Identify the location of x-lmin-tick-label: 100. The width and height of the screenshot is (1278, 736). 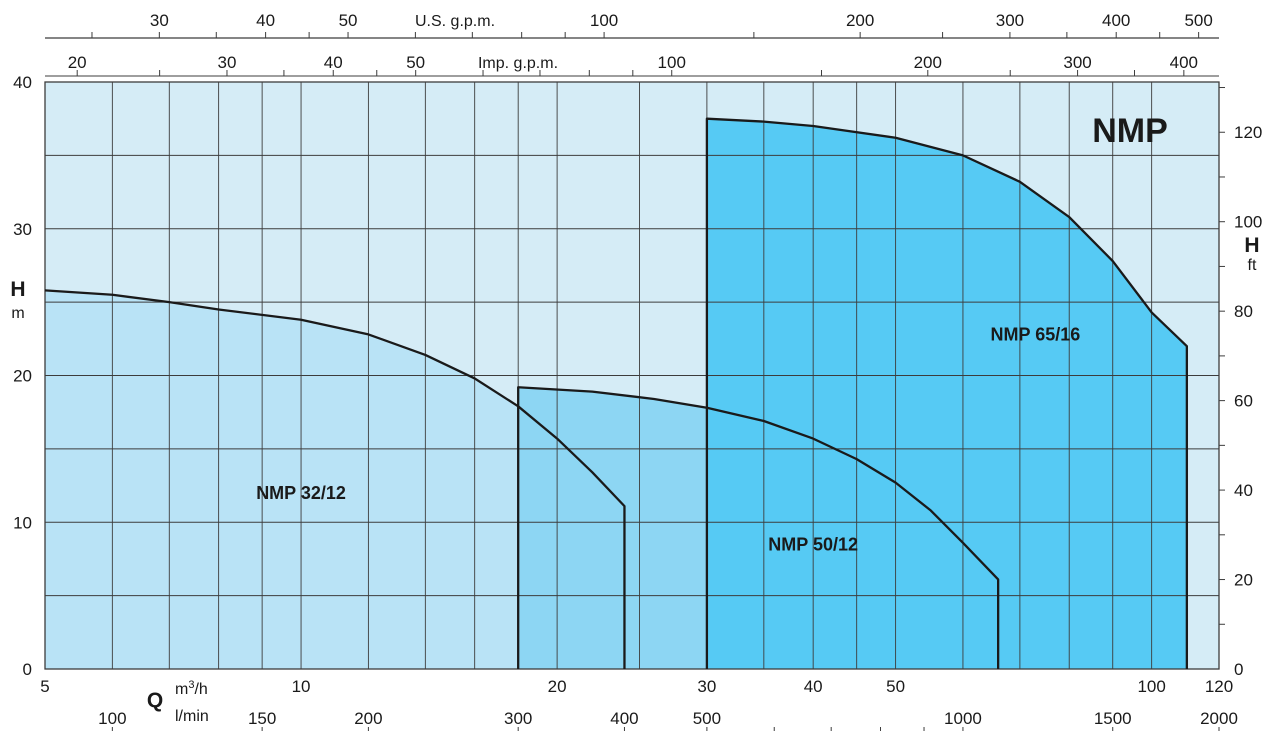
(112, 718).